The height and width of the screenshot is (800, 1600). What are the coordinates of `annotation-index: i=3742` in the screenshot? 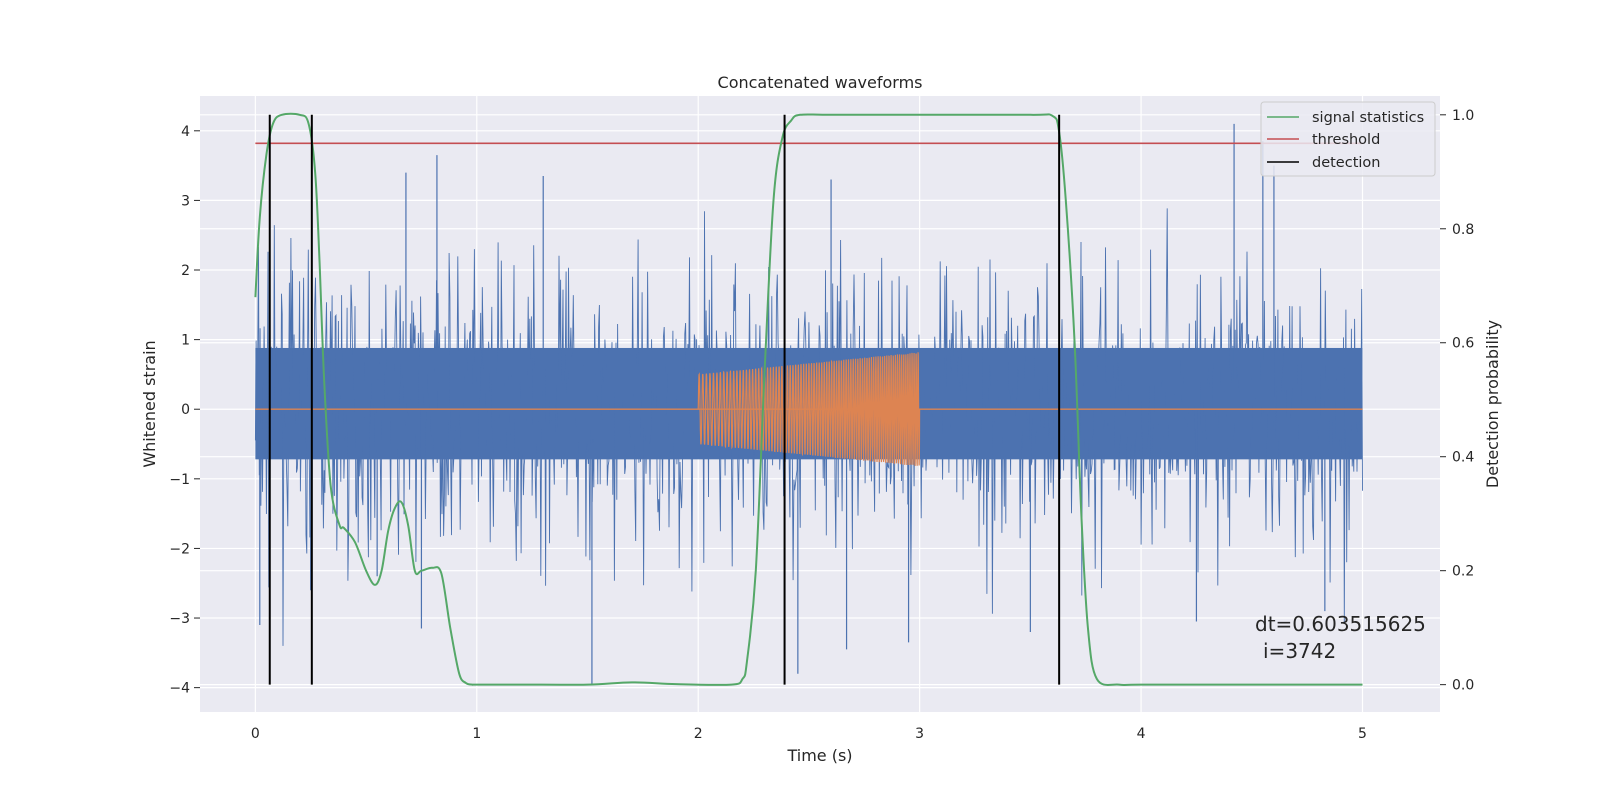 It's located at (1299, 651).